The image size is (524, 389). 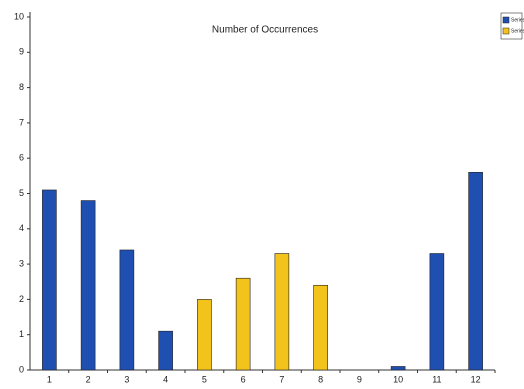 I want to click on legend-label: Series1, so click(x=517, y=20).